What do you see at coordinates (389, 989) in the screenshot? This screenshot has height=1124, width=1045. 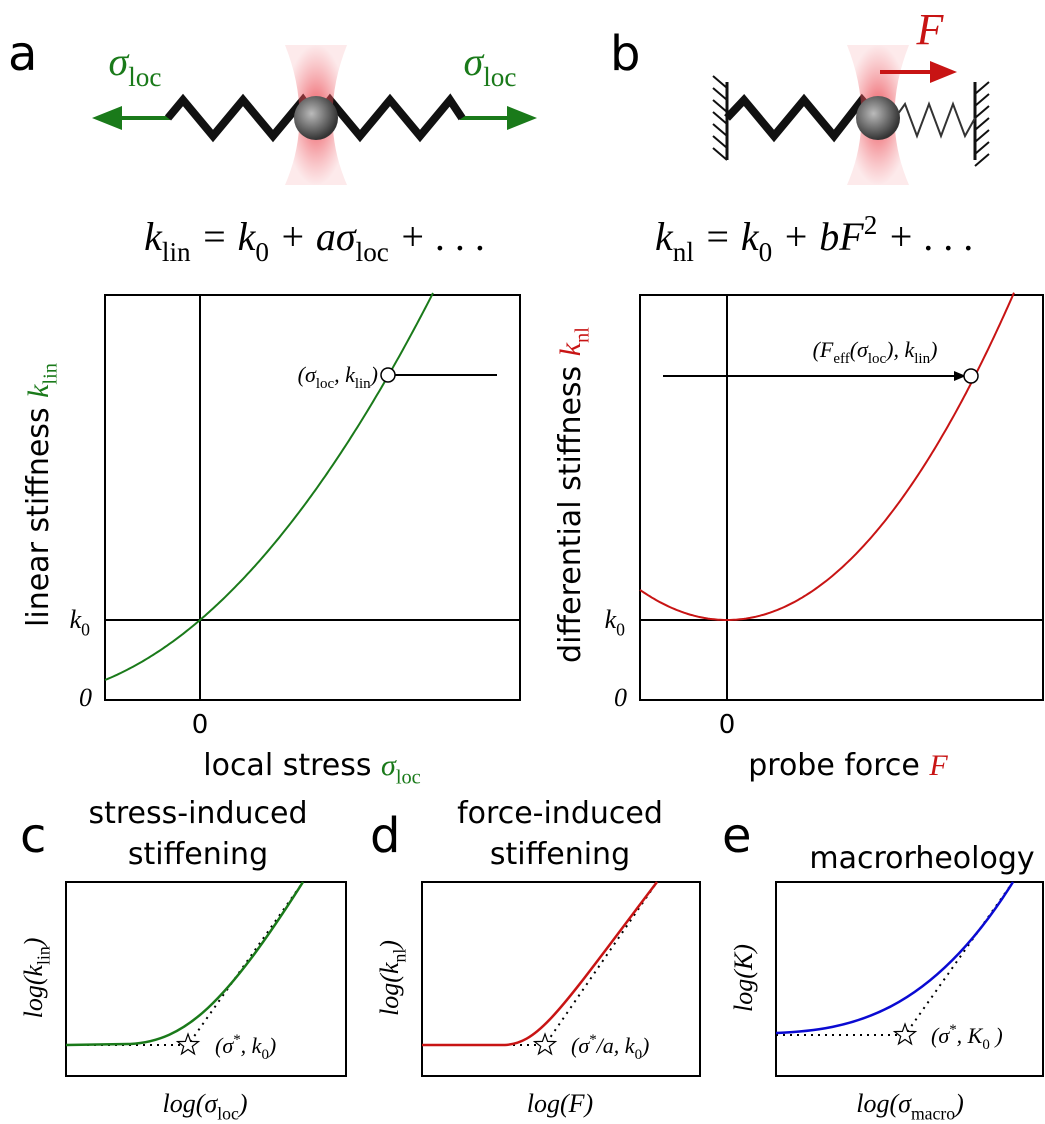 I see `math-part: log(k` at bounding box center [389, 989].